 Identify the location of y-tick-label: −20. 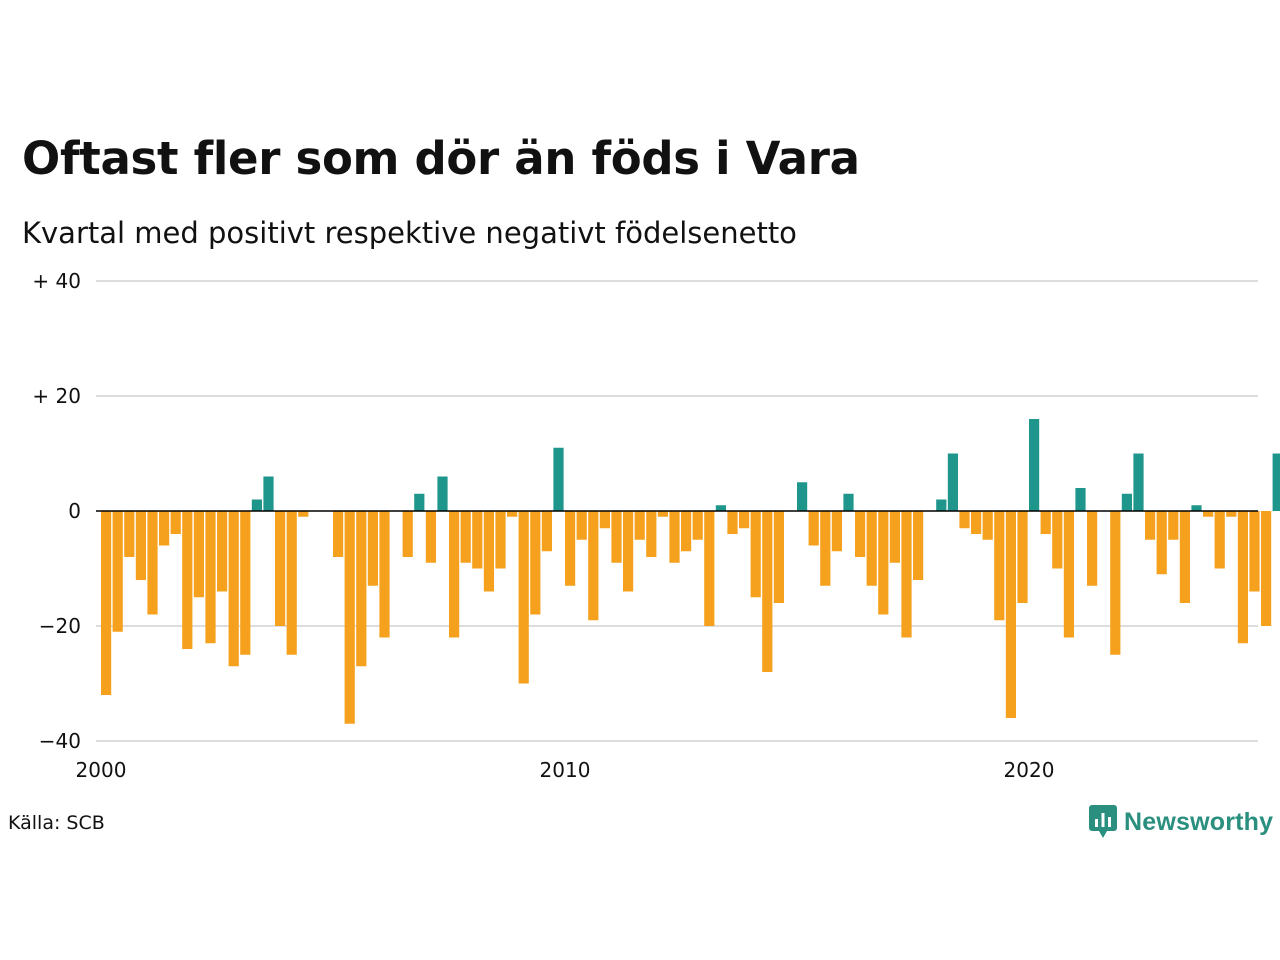
(60, 626).